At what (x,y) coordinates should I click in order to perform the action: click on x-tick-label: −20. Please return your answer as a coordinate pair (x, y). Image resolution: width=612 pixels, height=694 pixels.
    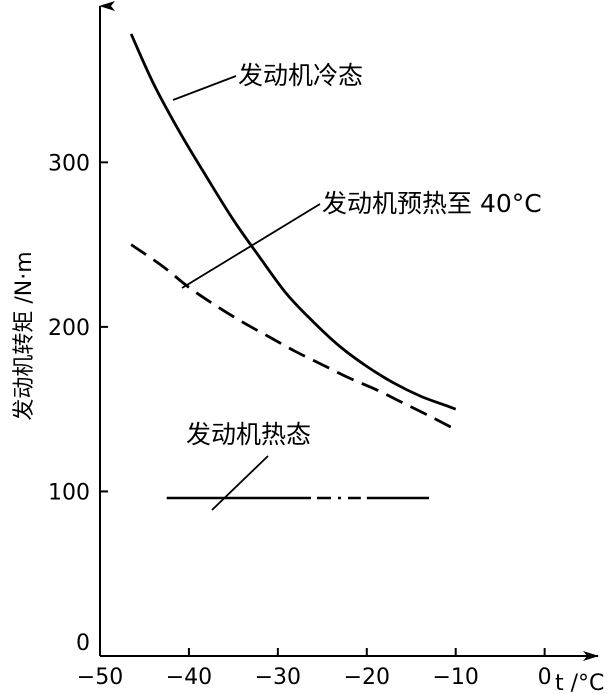
    Looking at the image, I should click on (367, 677).